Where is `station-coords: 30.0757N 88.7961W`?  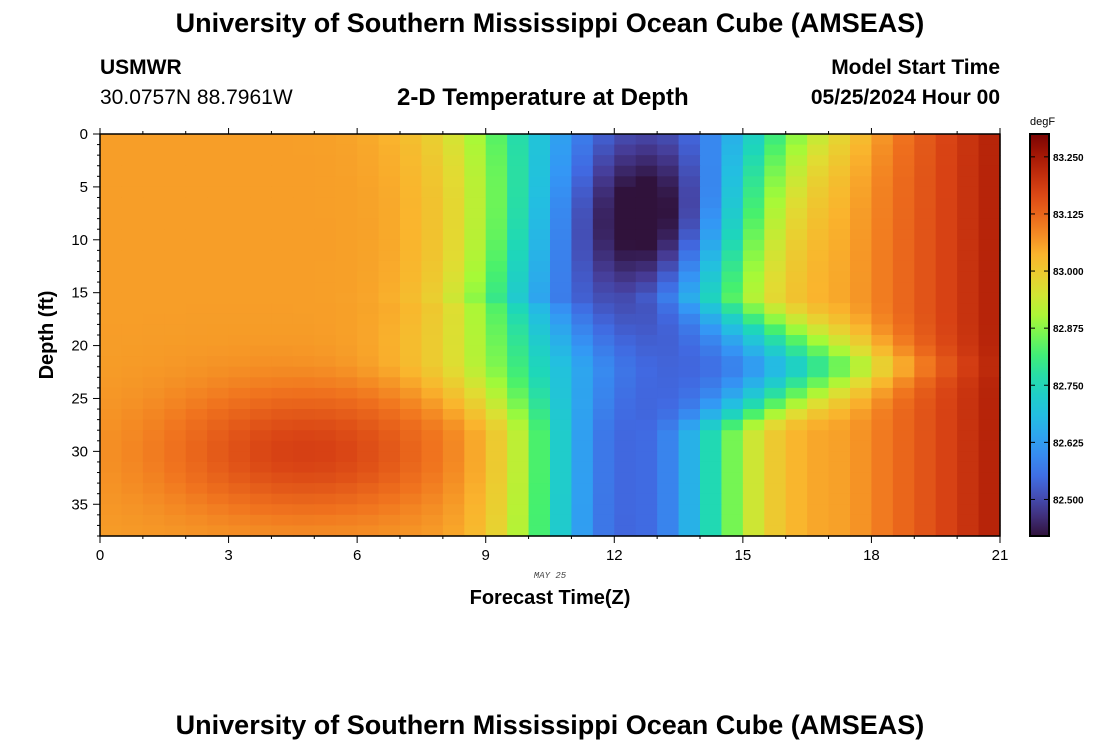 station-coords: 30.0757N 88.7961W is located at coordinates (196, 97).